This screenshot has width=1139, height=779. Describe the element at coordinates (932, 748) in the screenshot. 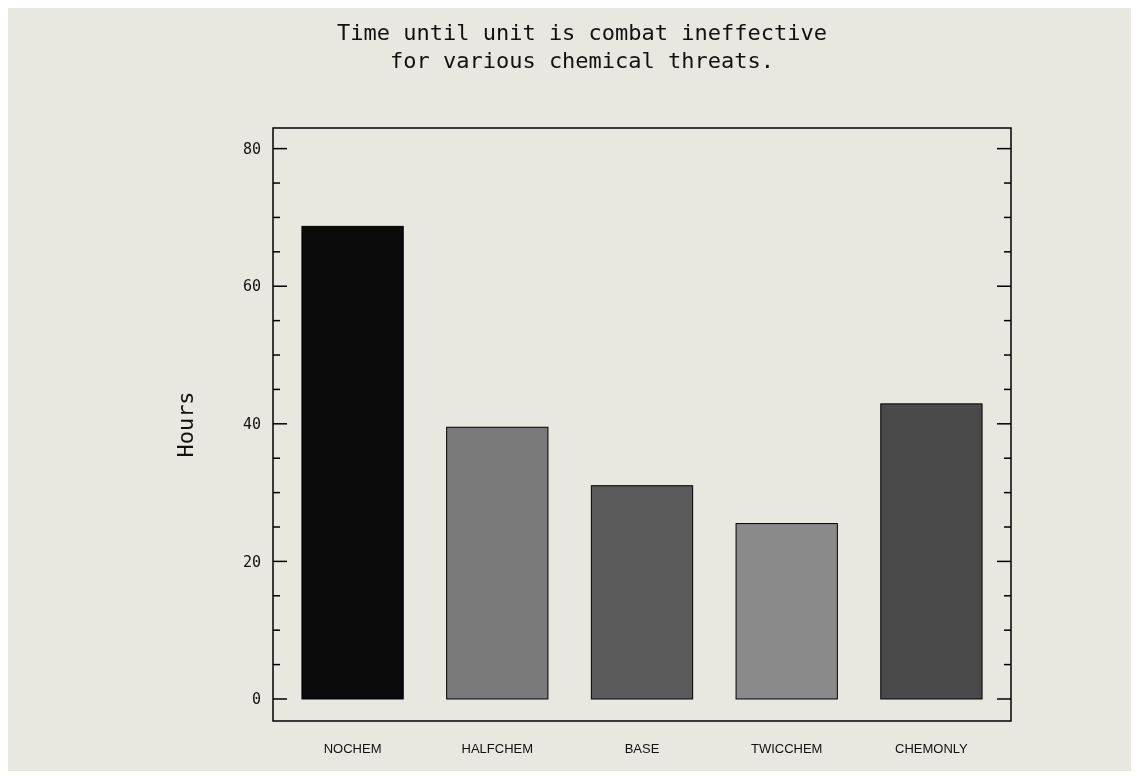

I see `x-tick-label: CHEMONLY` at that location.